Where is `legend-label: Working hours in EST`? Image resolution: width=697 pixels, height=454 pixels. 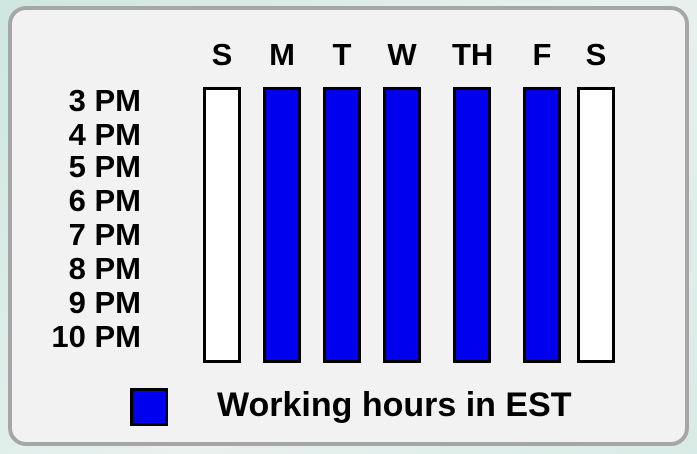 legend-label: Working hours in EST is located at coordinates (394, 405).